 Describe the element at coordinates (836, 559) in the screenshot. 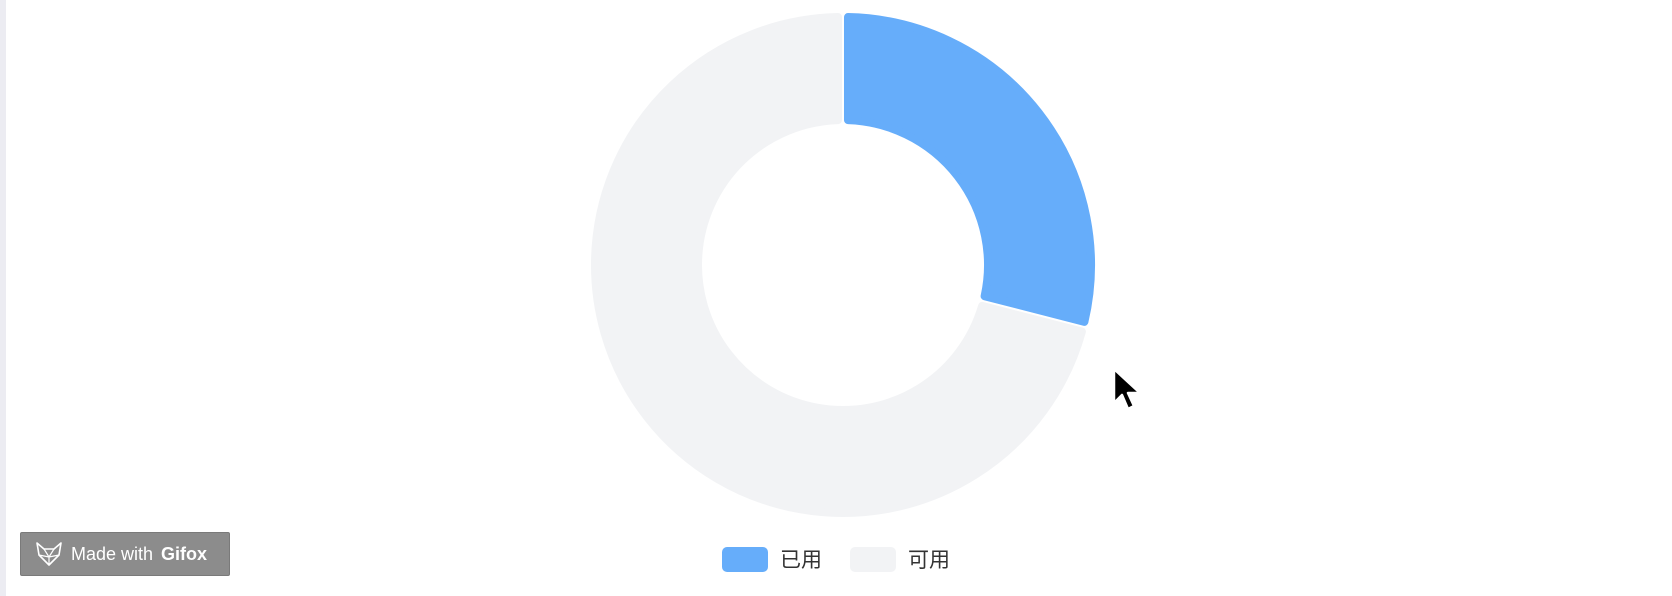

I see `chart-legend: 已用 可用` at that location.